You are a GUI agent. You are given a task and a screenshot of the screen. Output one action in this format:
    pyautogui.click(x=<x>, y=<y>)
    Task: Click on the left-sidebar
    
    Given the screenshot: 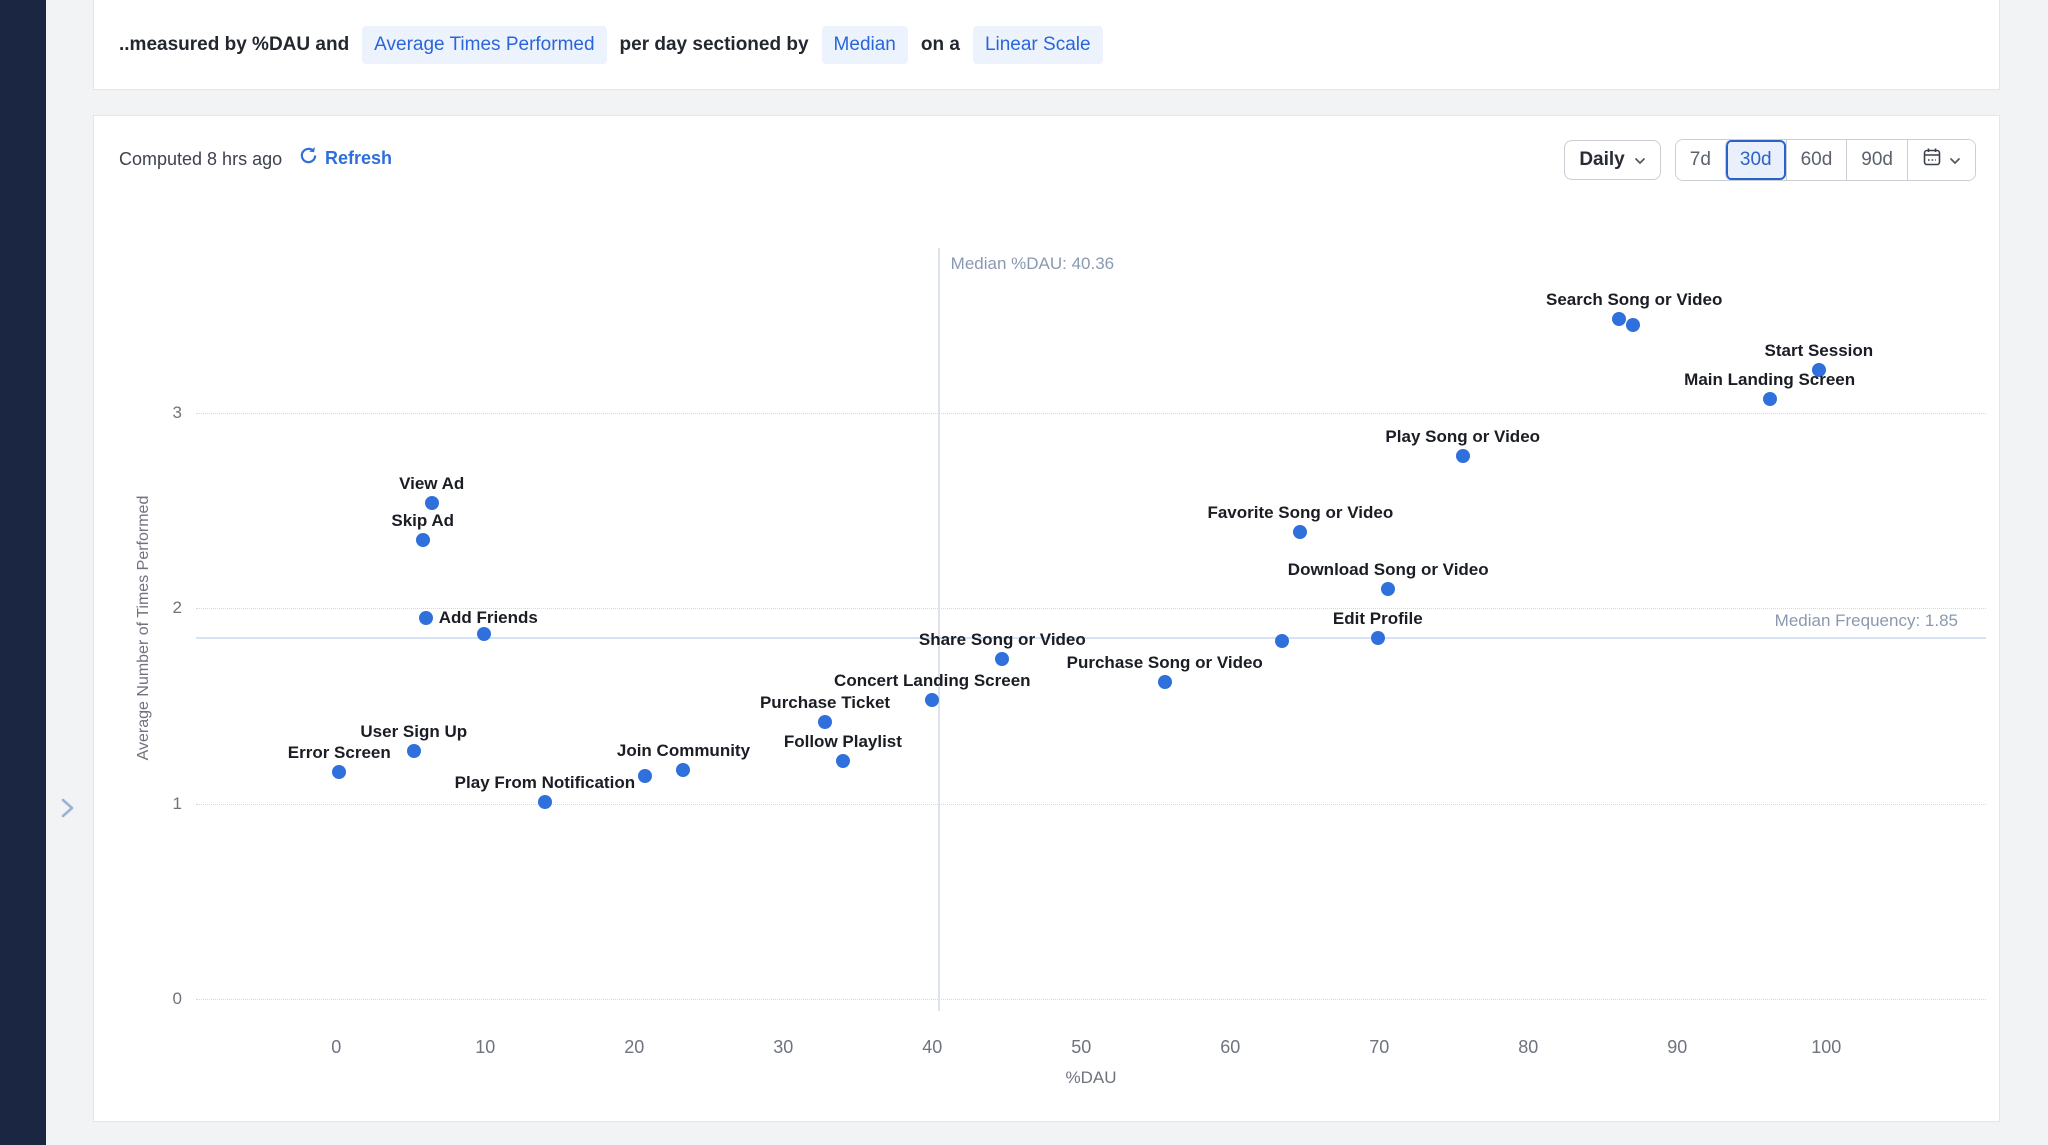 What is the action you would take?
    pyautogui.click(x=23, y=572)
    